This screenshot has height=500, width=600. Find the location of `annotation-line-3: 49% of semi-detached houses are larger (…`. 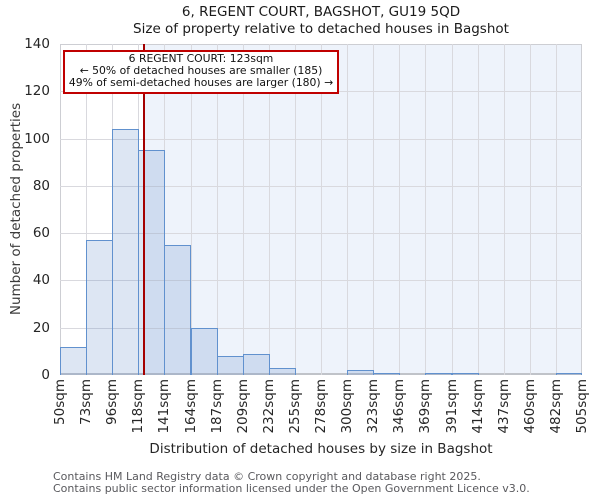

annotation-line-3: 49% of semi-detached houses are larger (… is located at coordinates (201, 83).